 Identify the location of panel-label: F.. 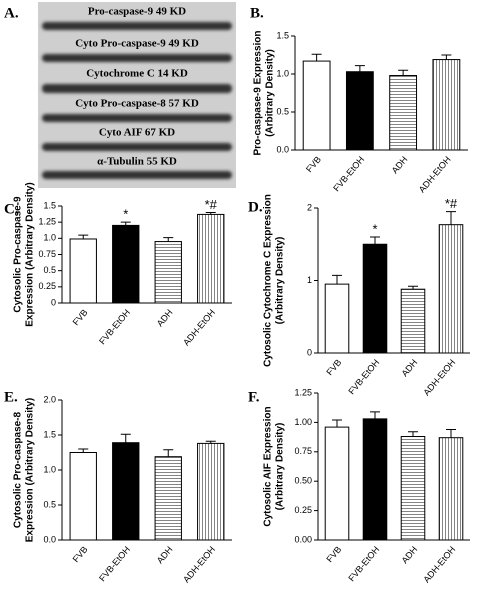
(254, 397).